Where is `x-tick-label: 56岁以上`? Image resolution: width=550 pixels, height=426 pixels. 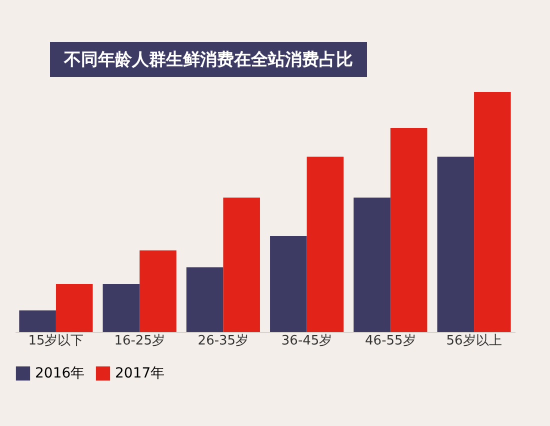 x-tick-label: 56岁以上 is located at coordinates (474, 341).